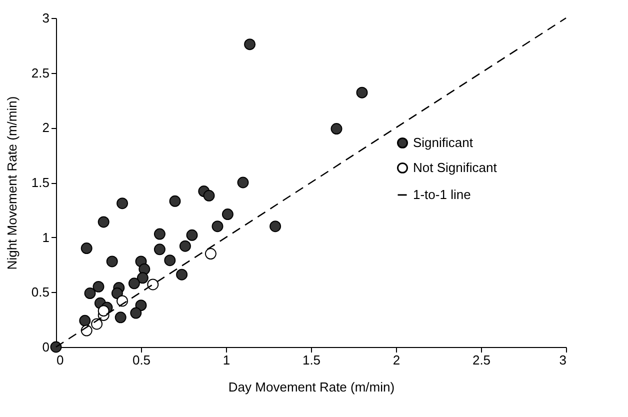 This screenshot has height=417, width=628. I want to click on x-tick-label: 3, so click(562, 360).